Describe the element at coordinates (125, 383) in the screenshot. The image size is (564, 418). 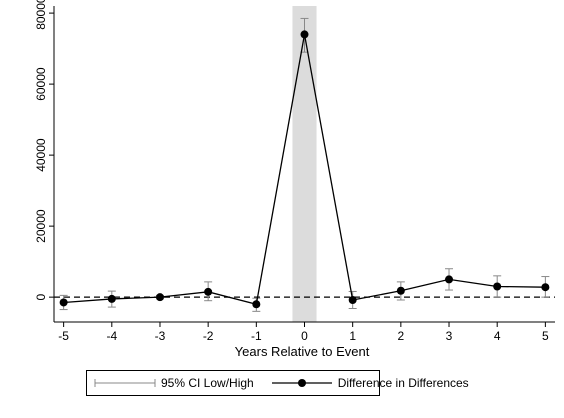
I see `ci-legend-icon` at that location.